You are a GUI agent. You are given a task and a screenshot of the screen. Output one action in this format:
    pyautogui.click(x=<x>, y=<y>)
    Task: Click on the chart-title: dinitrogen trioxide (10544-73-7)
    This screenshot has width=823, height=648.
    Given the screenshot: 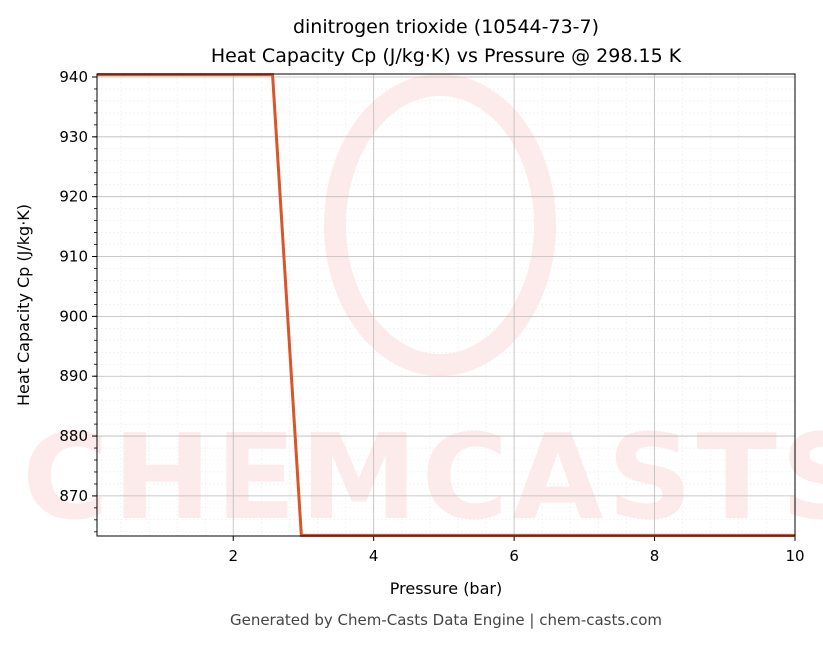 What is the action you would take?
    pyautogui.click(x=446, y=27)
    